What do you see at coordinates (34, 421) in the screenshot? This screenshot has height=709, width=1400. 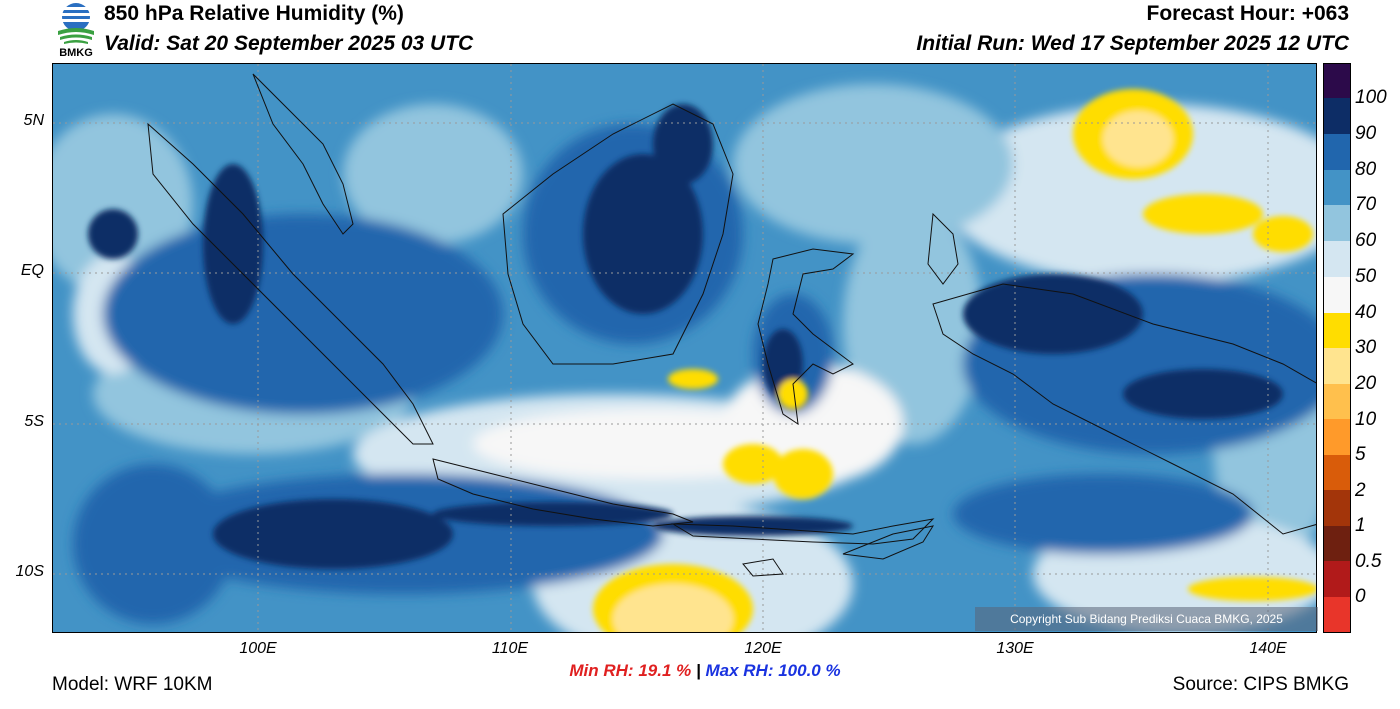 I see `lat-label-5s: 5S` at bounding box center [34, 421].